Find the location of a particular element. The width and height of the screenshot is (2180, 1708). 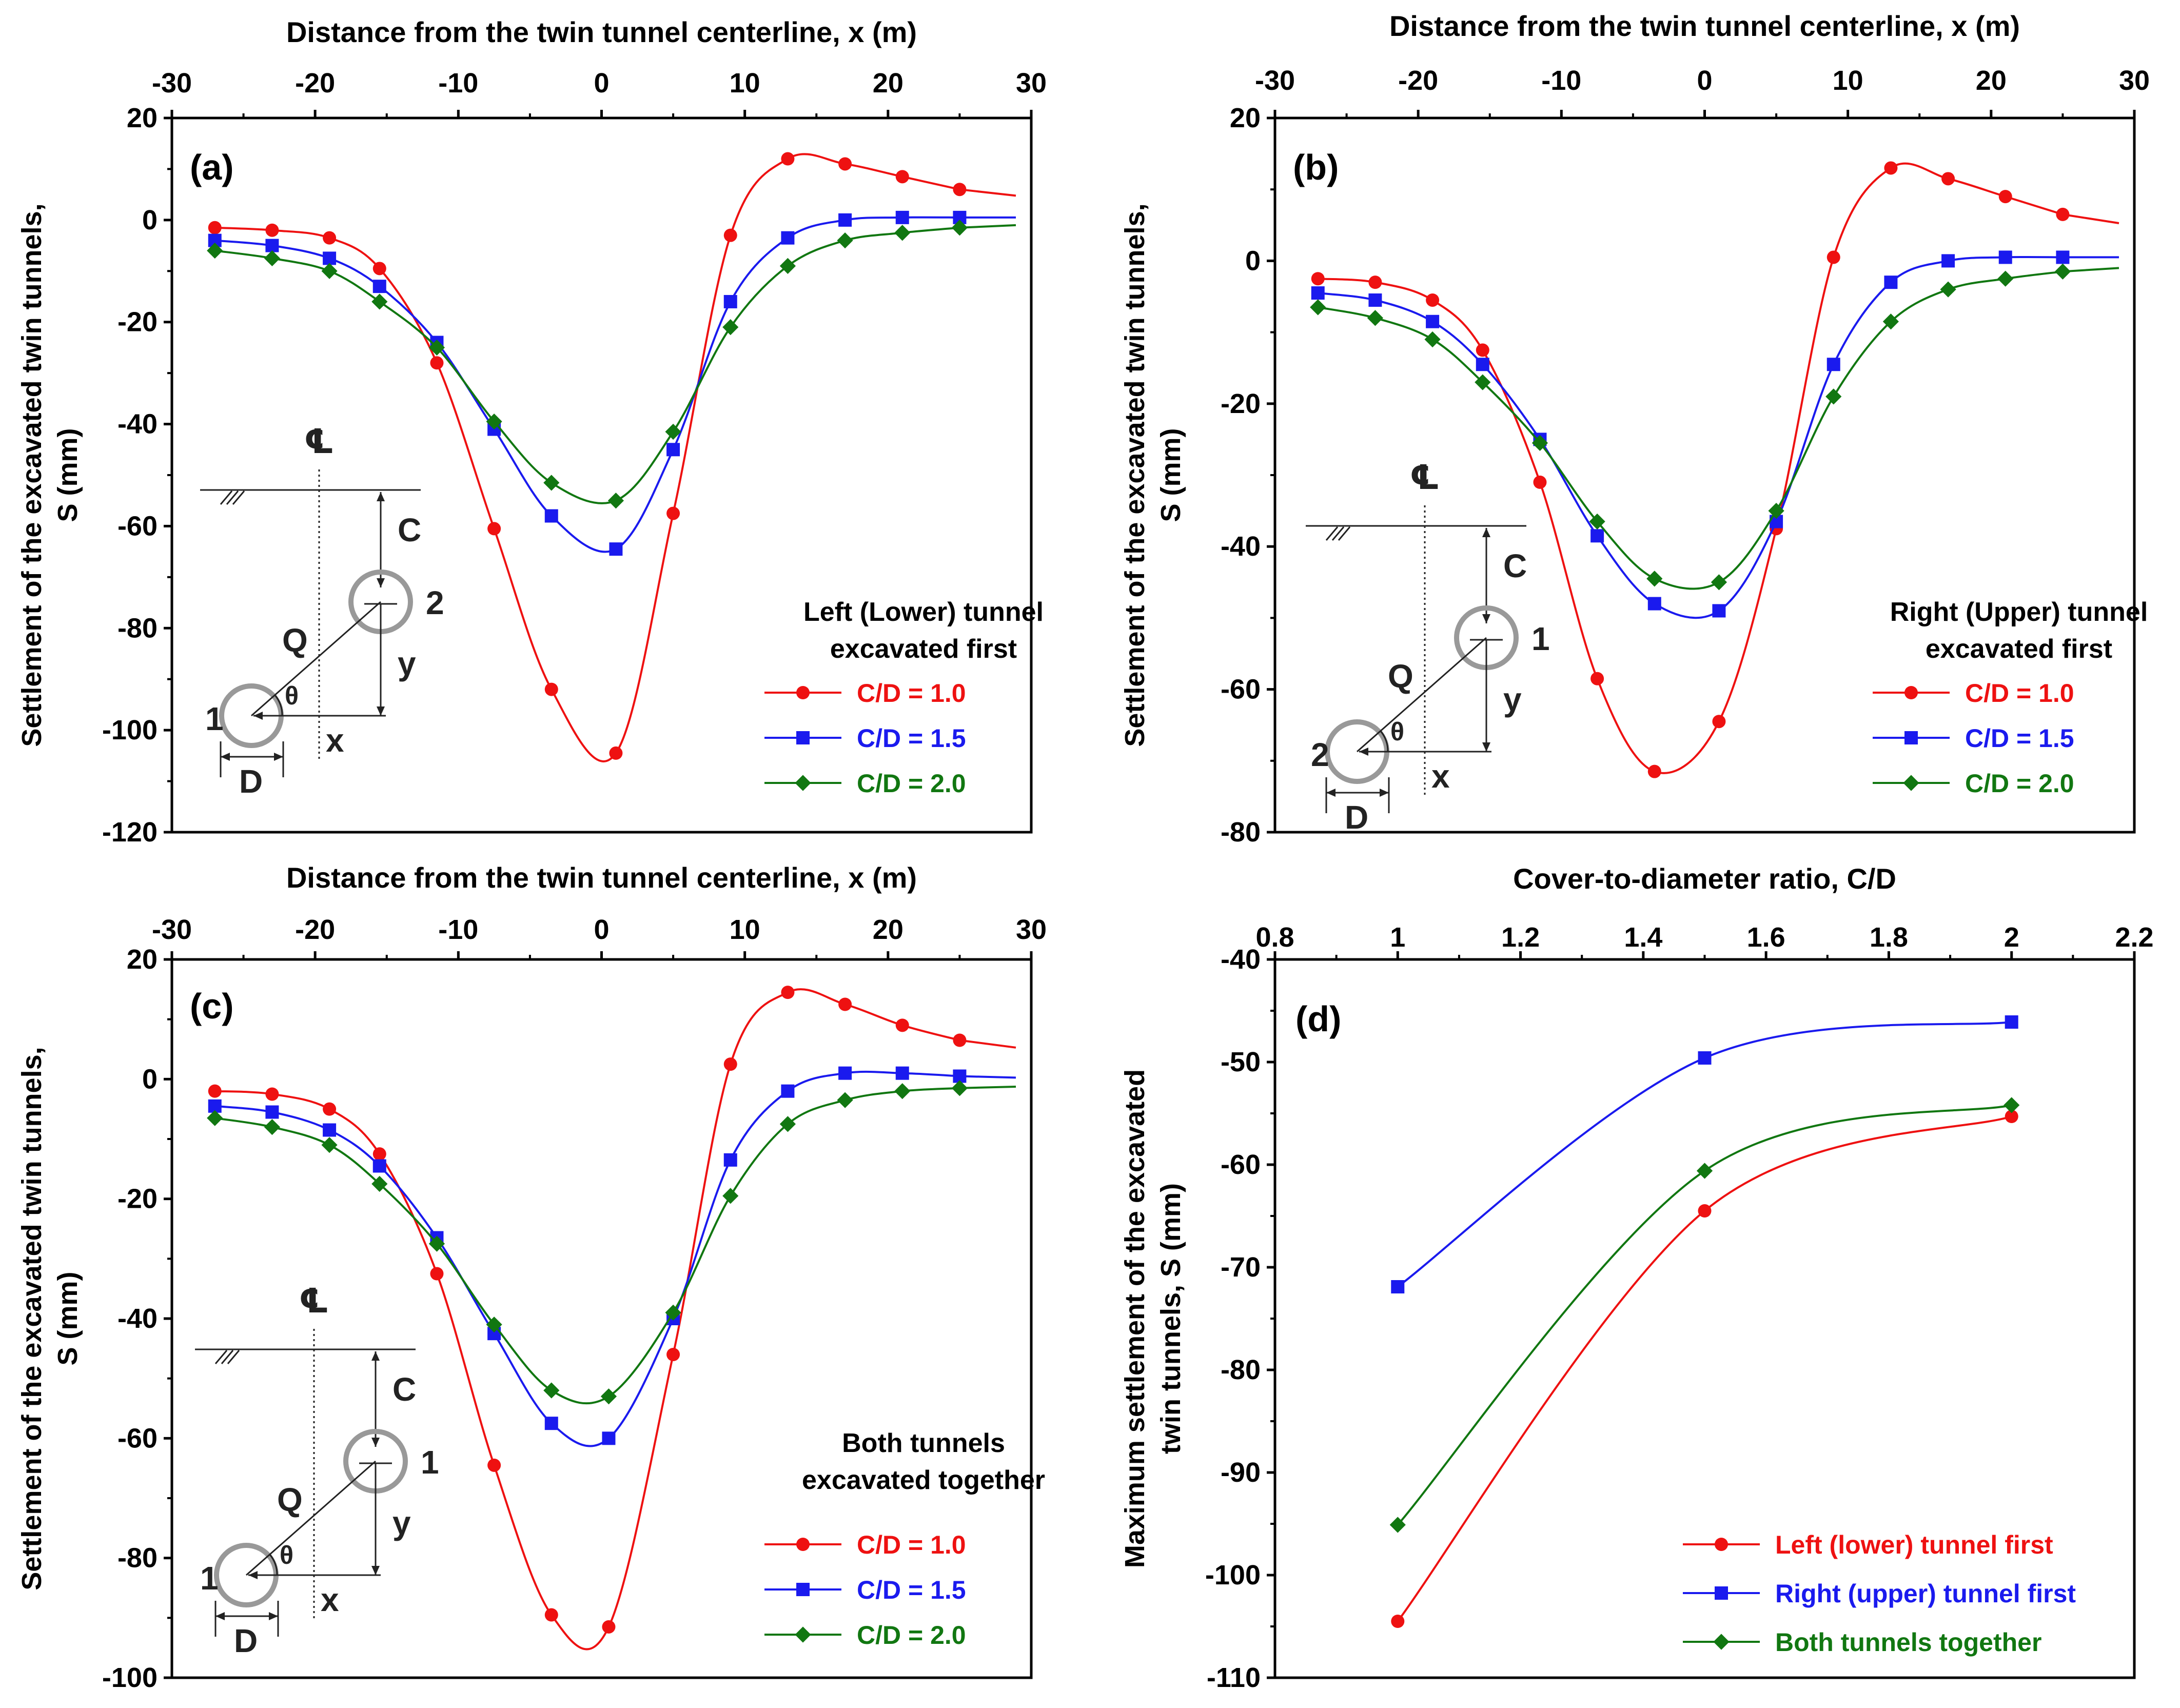

upper-tunnel-number: 2 is located at coordinates (435, 602).